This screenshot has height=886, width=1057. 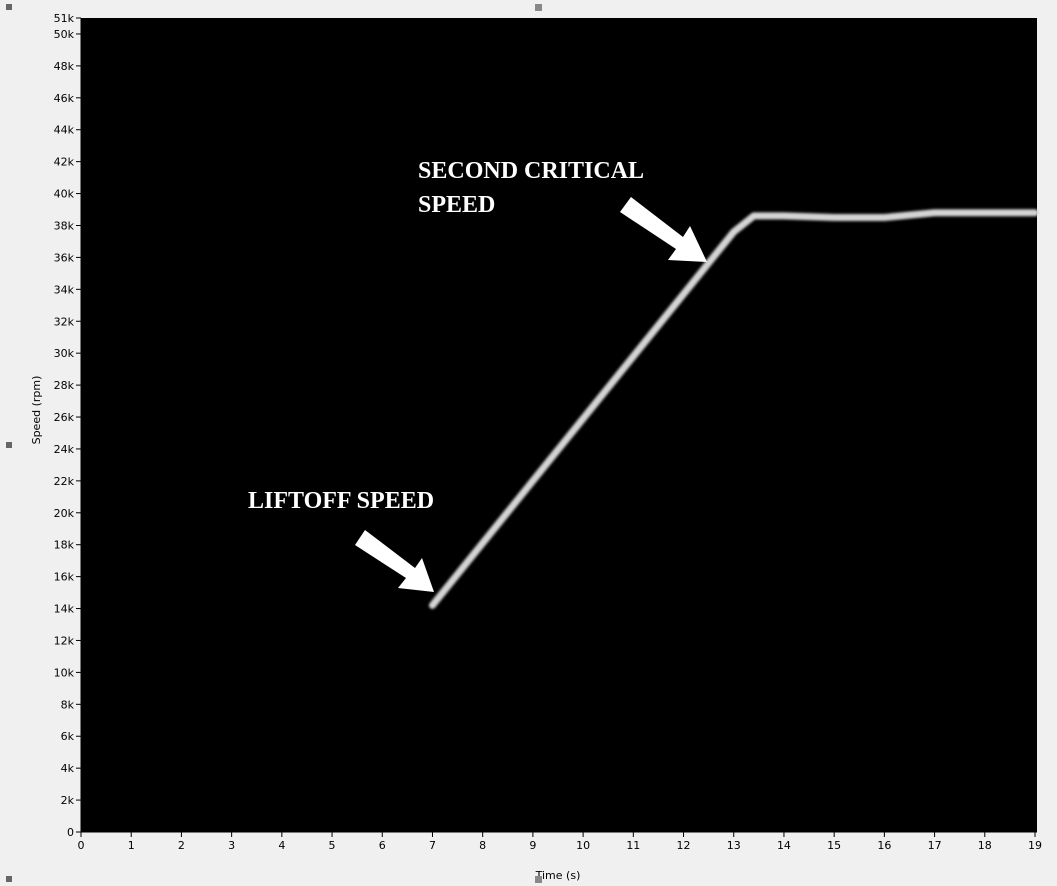 I want to click on y-tick-label: 30k, so click(x=64, y=353).